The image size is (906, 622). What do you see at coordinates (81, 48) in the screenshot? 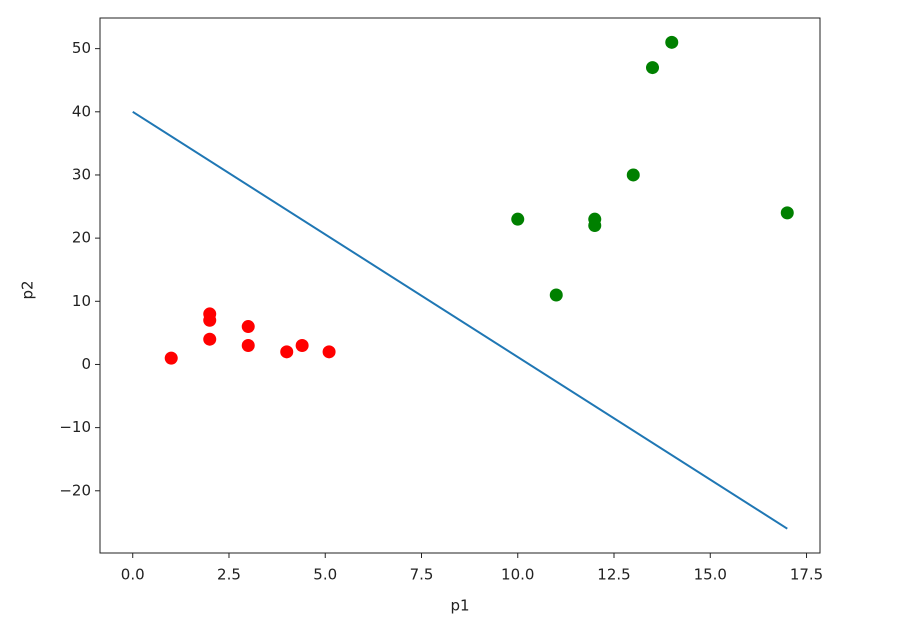
I see `y-tick-label: 50` at bounding box center [81, 48].